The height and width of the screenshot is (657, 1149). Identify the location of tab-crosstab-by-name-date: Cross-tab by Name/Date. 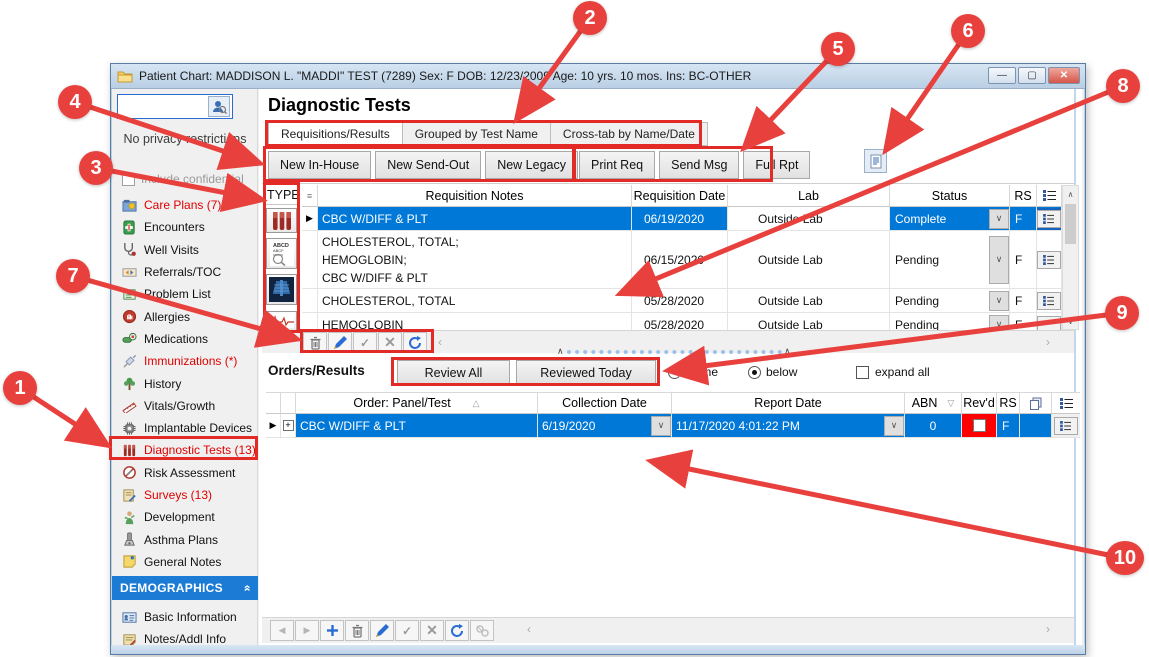
(629, 134).